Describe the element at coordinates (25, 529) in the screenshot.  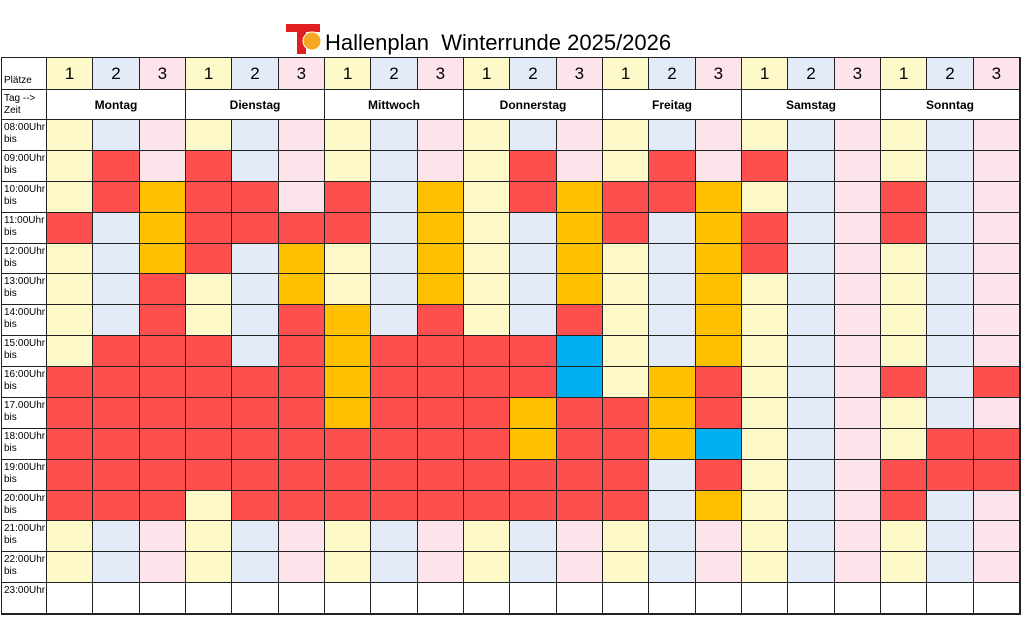
I see `cell-text: 21:00Uhr` at that location.